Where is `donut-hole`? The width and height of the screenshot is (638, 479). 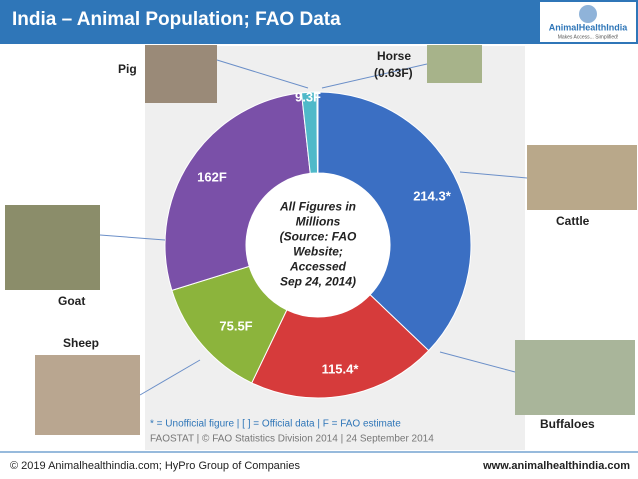
donut-hole is located at coordinates (318, 245).